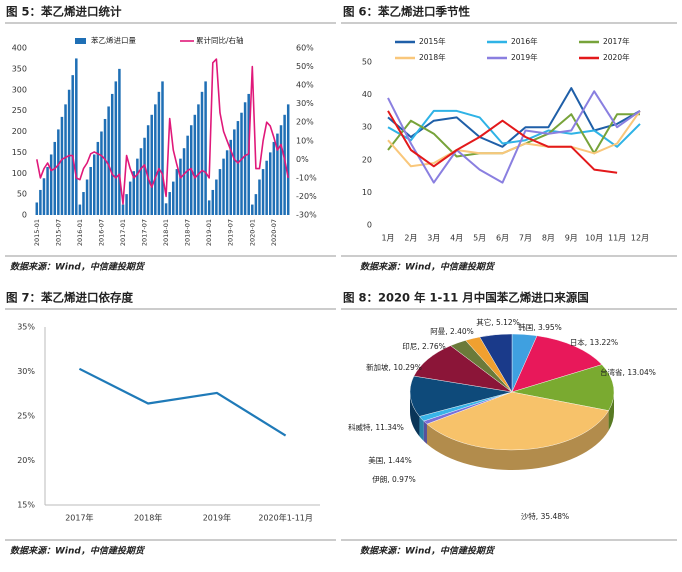 The height and width of the screenshot is (572, 682). Describe the element at coordinates (387, 238) in the screenshot. I see `x-tick-label: 1月` at that location.